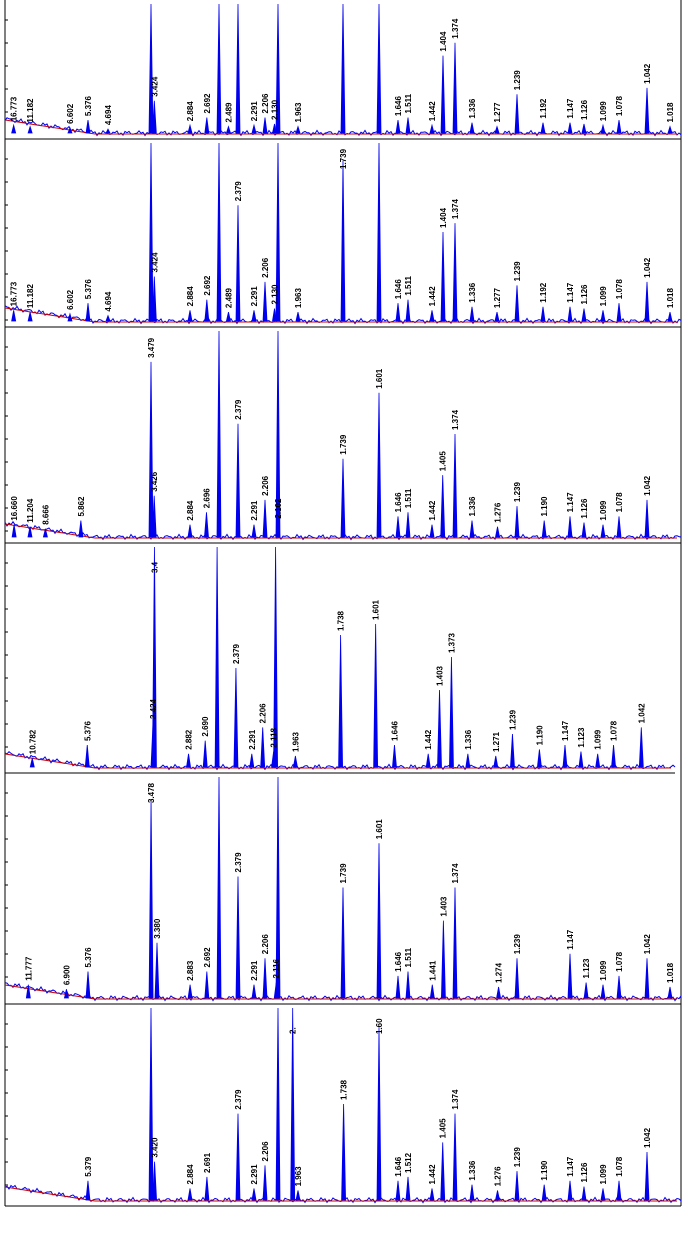 The image size is (696, 1246). What do you see at coordinates (398, 1166) in the screenshot?
I see `peak-label: 1.646` at bounding box center [398, 1166].